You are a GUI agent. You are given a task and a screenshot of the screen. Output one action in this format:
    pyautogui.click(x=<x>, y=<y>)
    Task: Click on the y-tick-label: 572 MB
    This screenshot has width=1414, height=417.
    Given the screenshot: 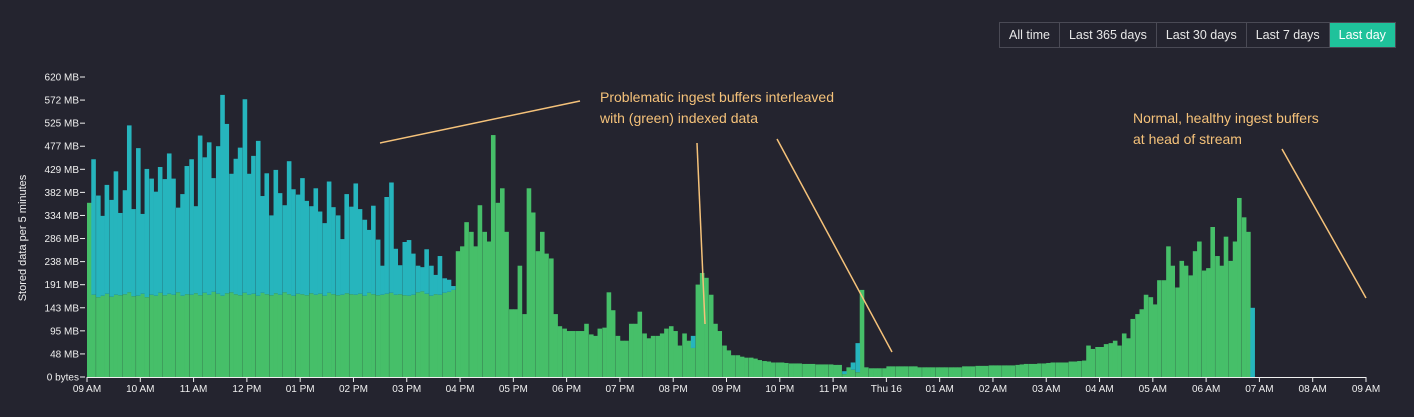 What is the action you would take?
    pyautogui.click(x=62, y=101)
    